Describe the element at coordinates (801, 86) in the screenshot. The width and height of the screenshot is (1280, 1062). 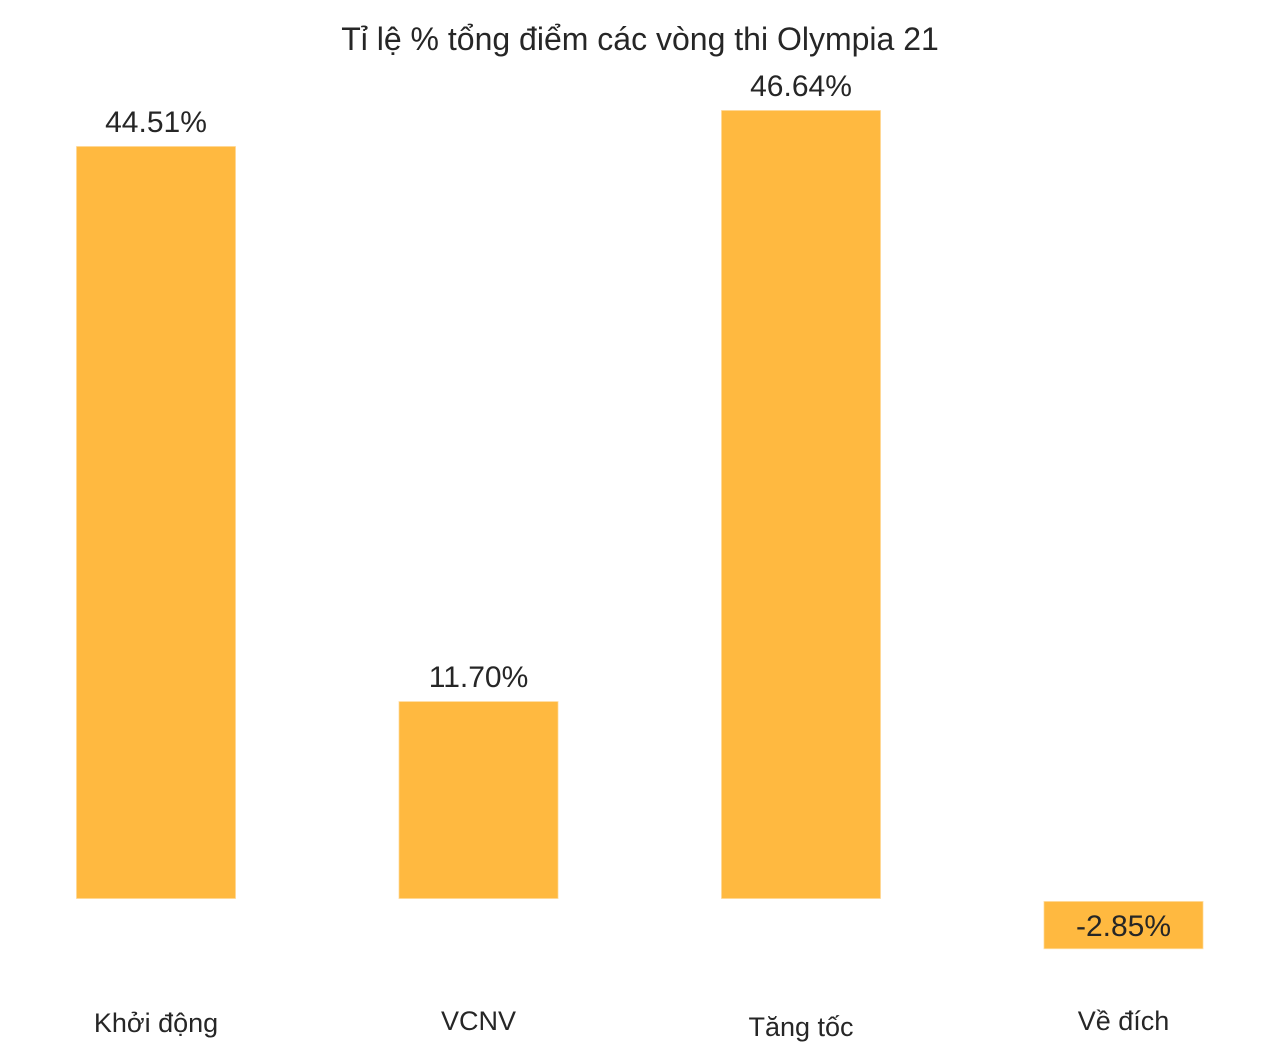
I see `value-label-2: 46.64%` at that location.